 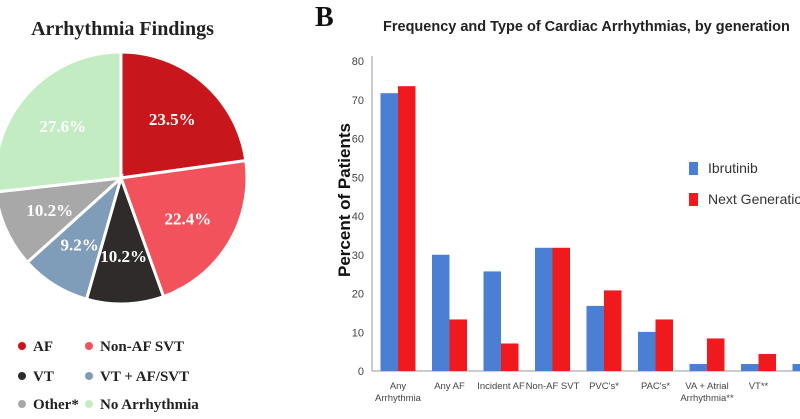 I want to click on y-tick-label: 40, so click(x=358, y=217).